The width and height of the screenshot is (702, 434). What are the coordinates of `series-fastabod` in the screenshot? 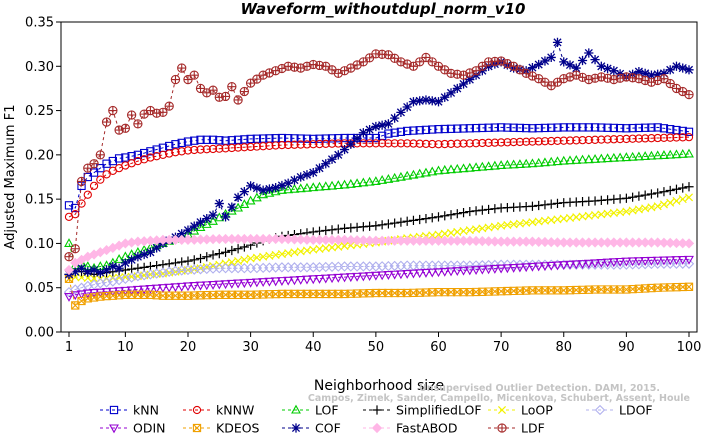 It's located at (379, 254).